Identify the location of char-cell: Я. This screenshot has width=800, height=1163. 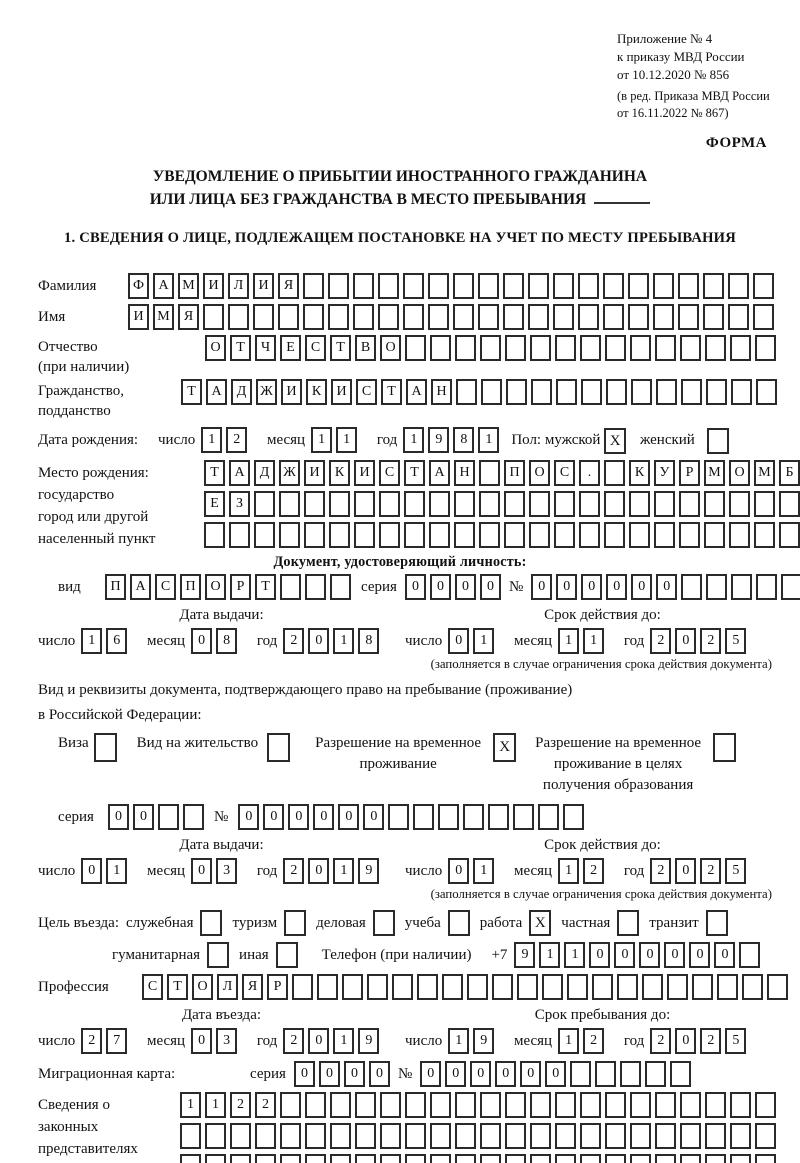
(288, 286).